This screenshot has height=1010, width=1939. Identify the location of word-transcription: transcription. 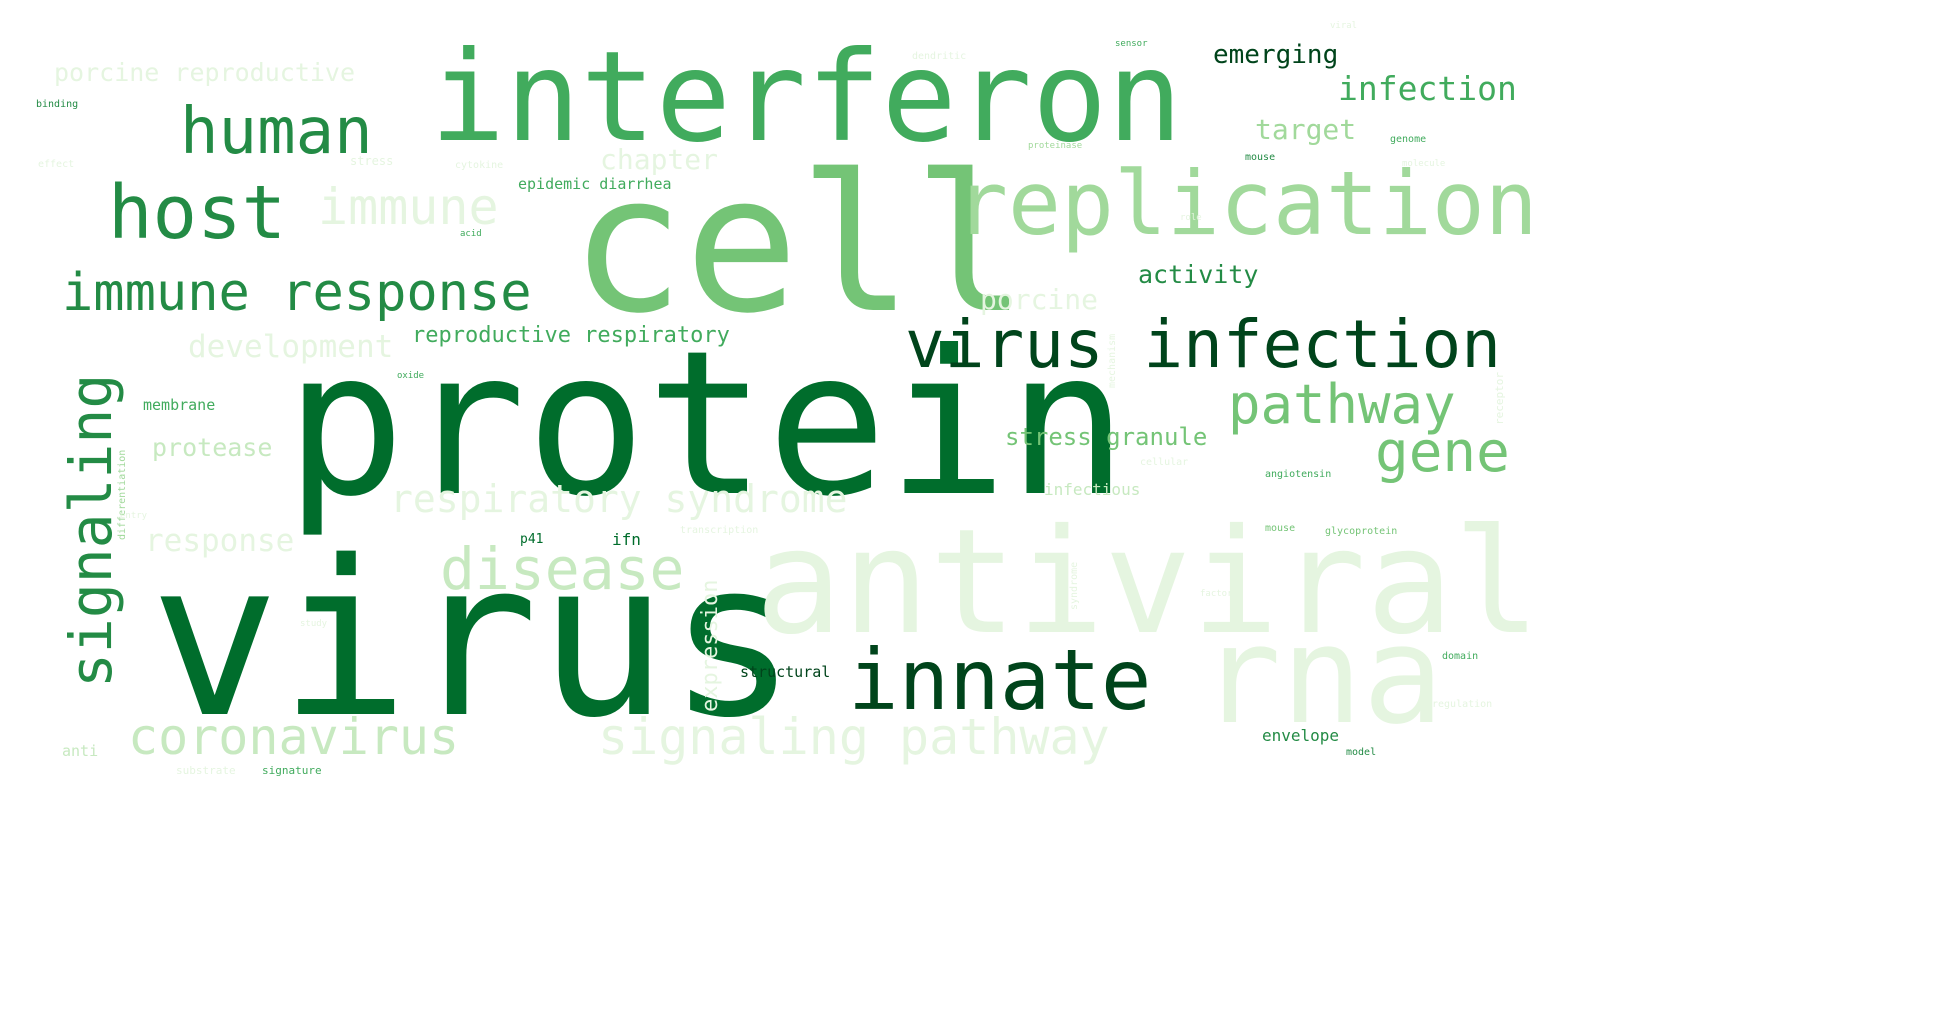
(719, 530).